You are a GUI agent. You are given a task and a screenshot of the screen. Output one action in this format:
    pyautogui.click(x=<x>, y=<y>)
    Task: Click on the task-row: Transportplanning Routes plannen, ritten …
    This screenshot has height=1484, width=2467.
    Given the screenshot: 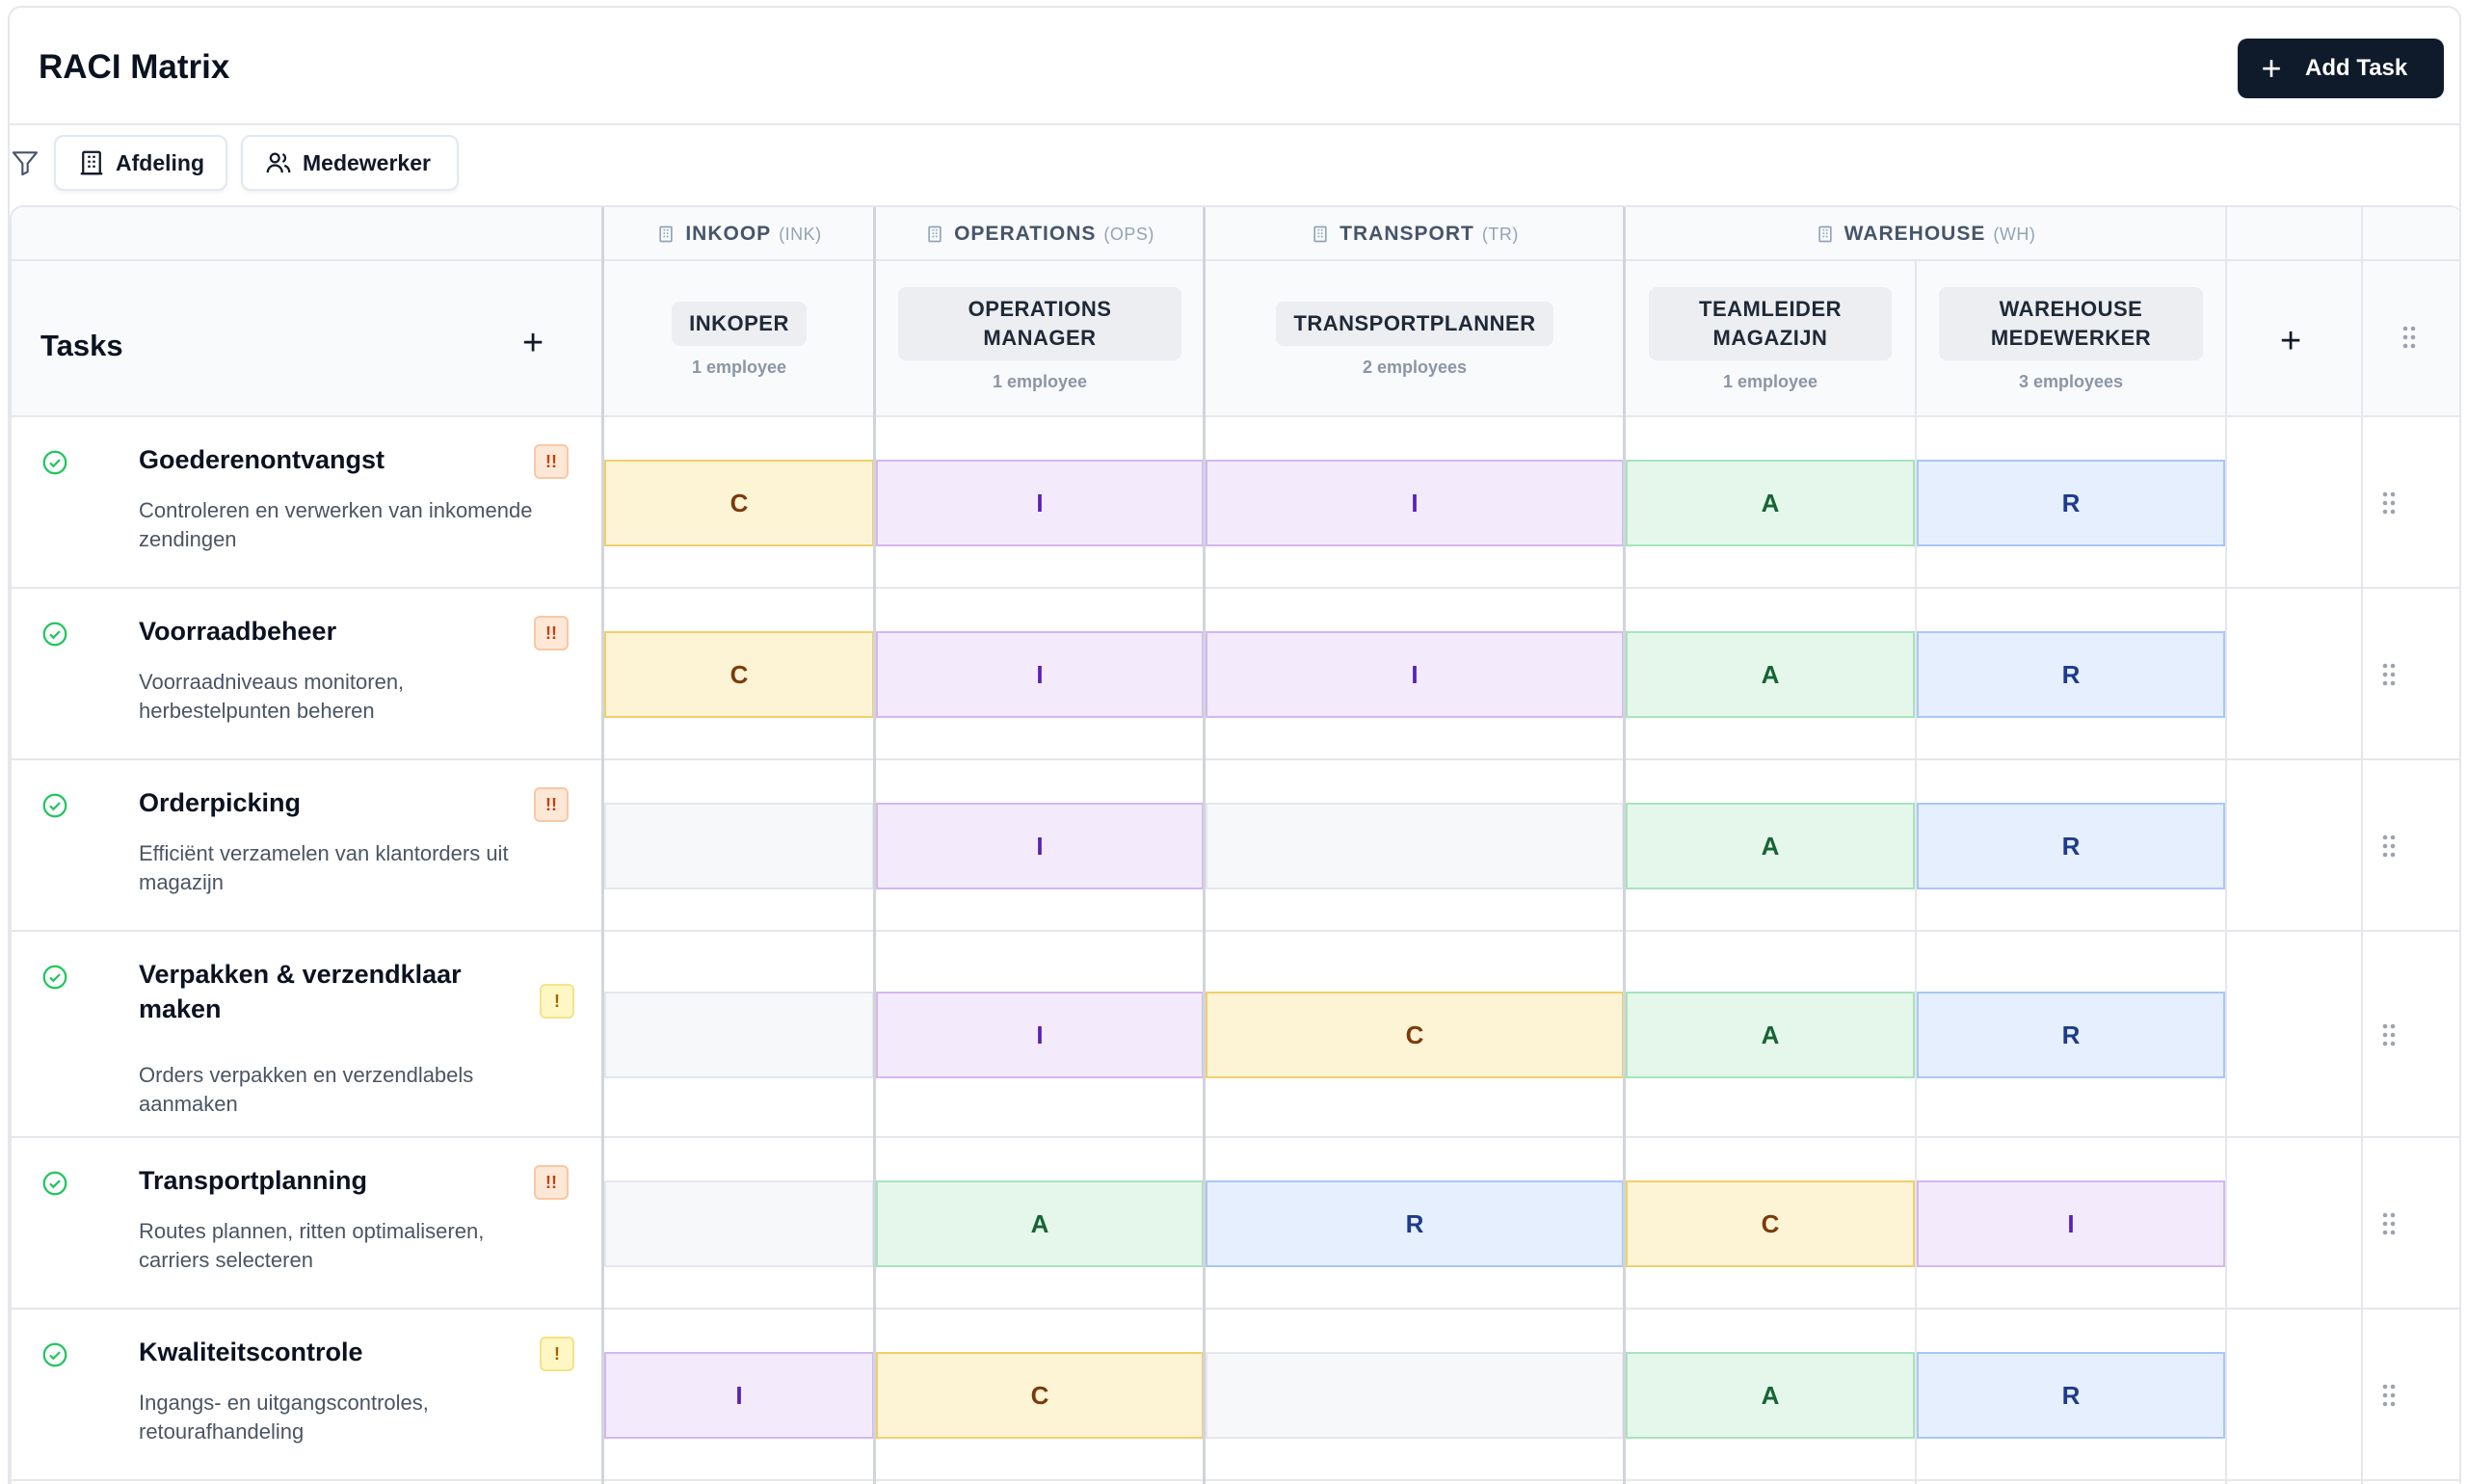 What is the action you would take?
    pyautogui.click(x=1235, y=1224)
    